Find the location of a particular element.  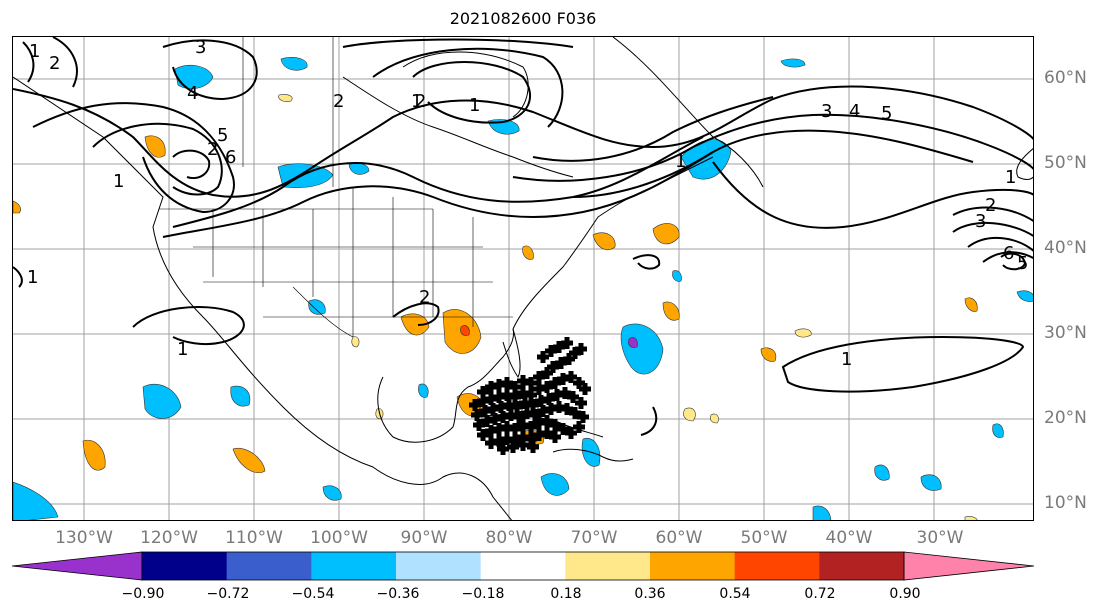

lat-label: 20°N is located at coordinates (1065, 418).